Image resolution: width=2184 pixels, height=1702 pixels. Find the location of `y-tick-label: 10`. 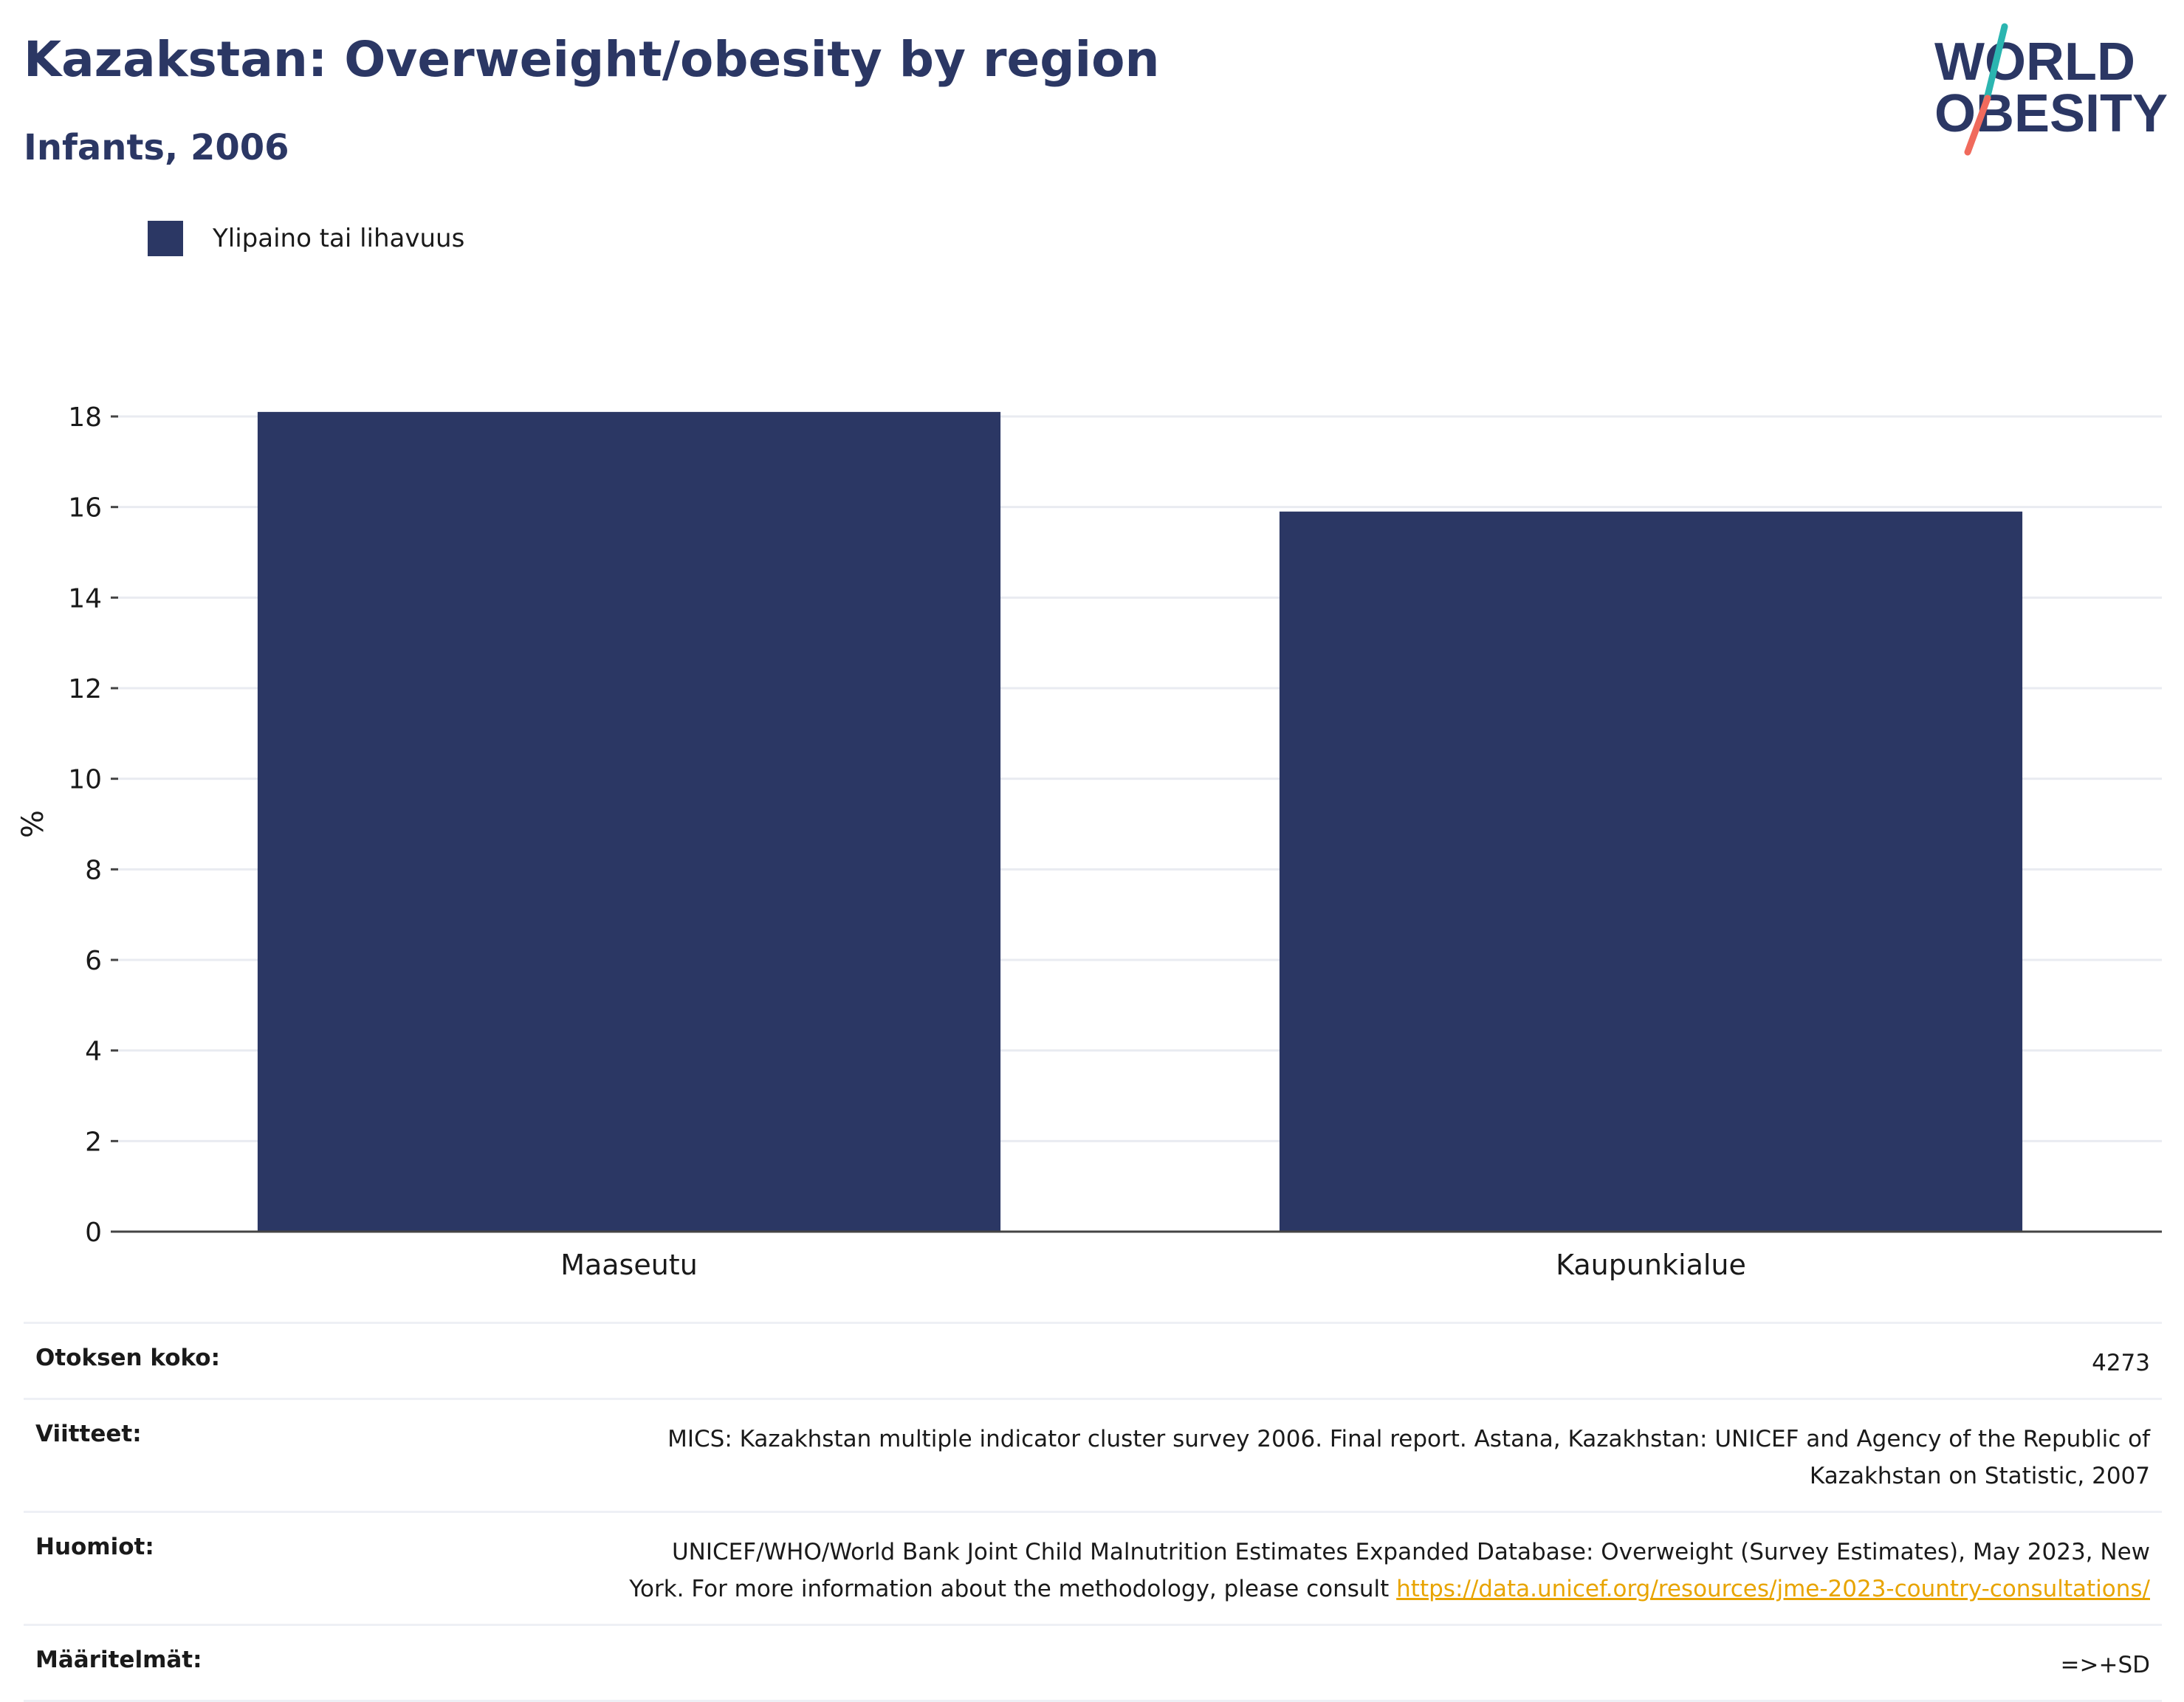

y-tick-label: 10 is located at coordinates (85, 780).